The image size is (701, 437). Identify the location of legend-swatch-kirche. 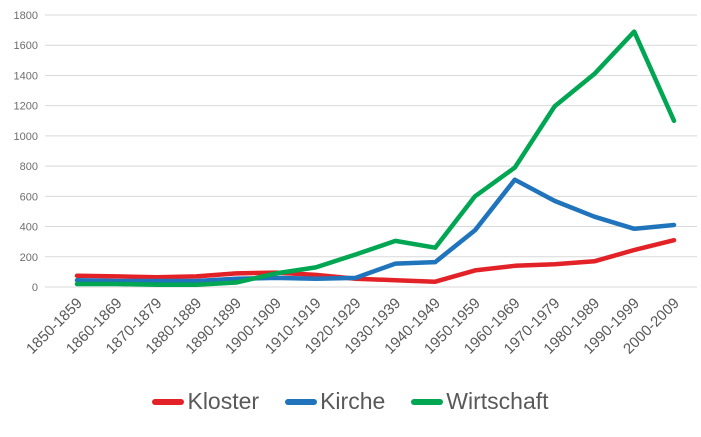
(301, 401).